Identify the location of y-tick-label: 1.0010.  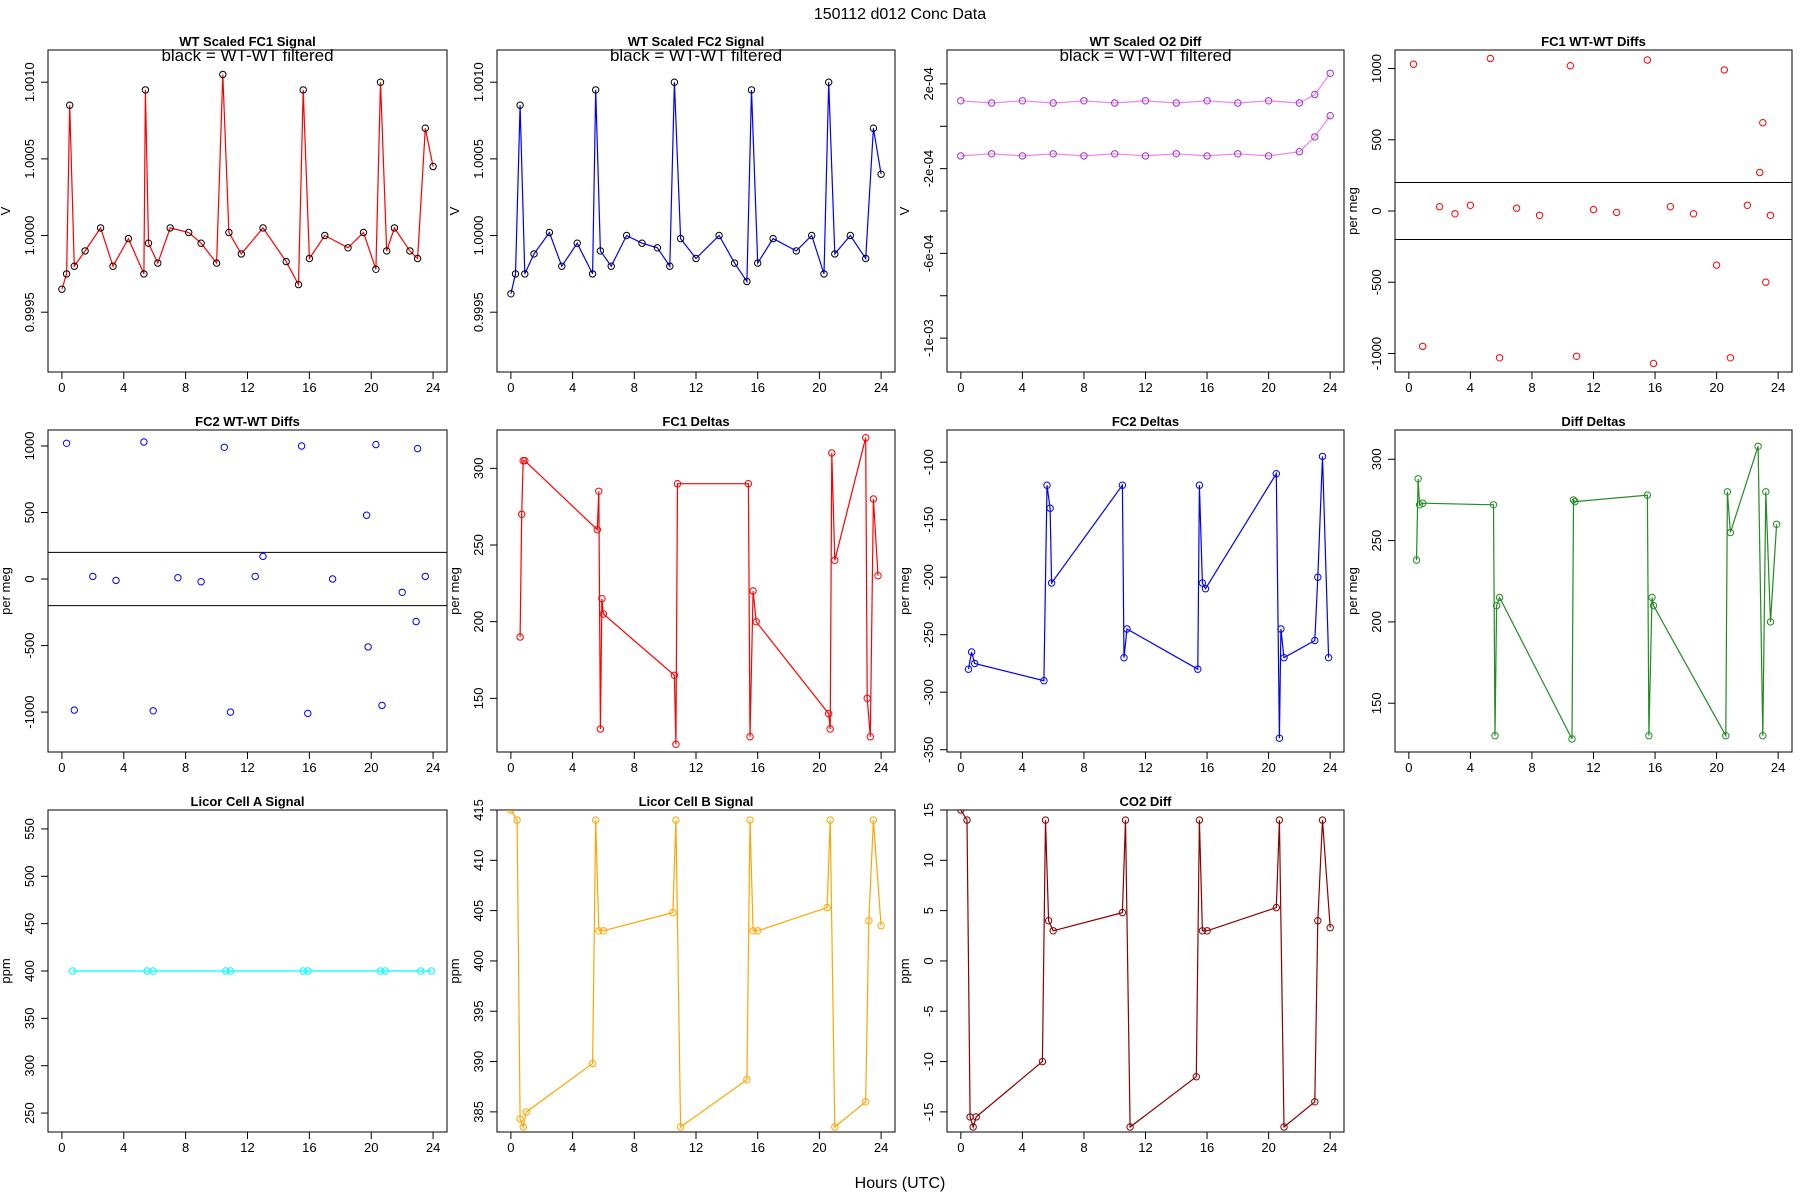
(478, 82).